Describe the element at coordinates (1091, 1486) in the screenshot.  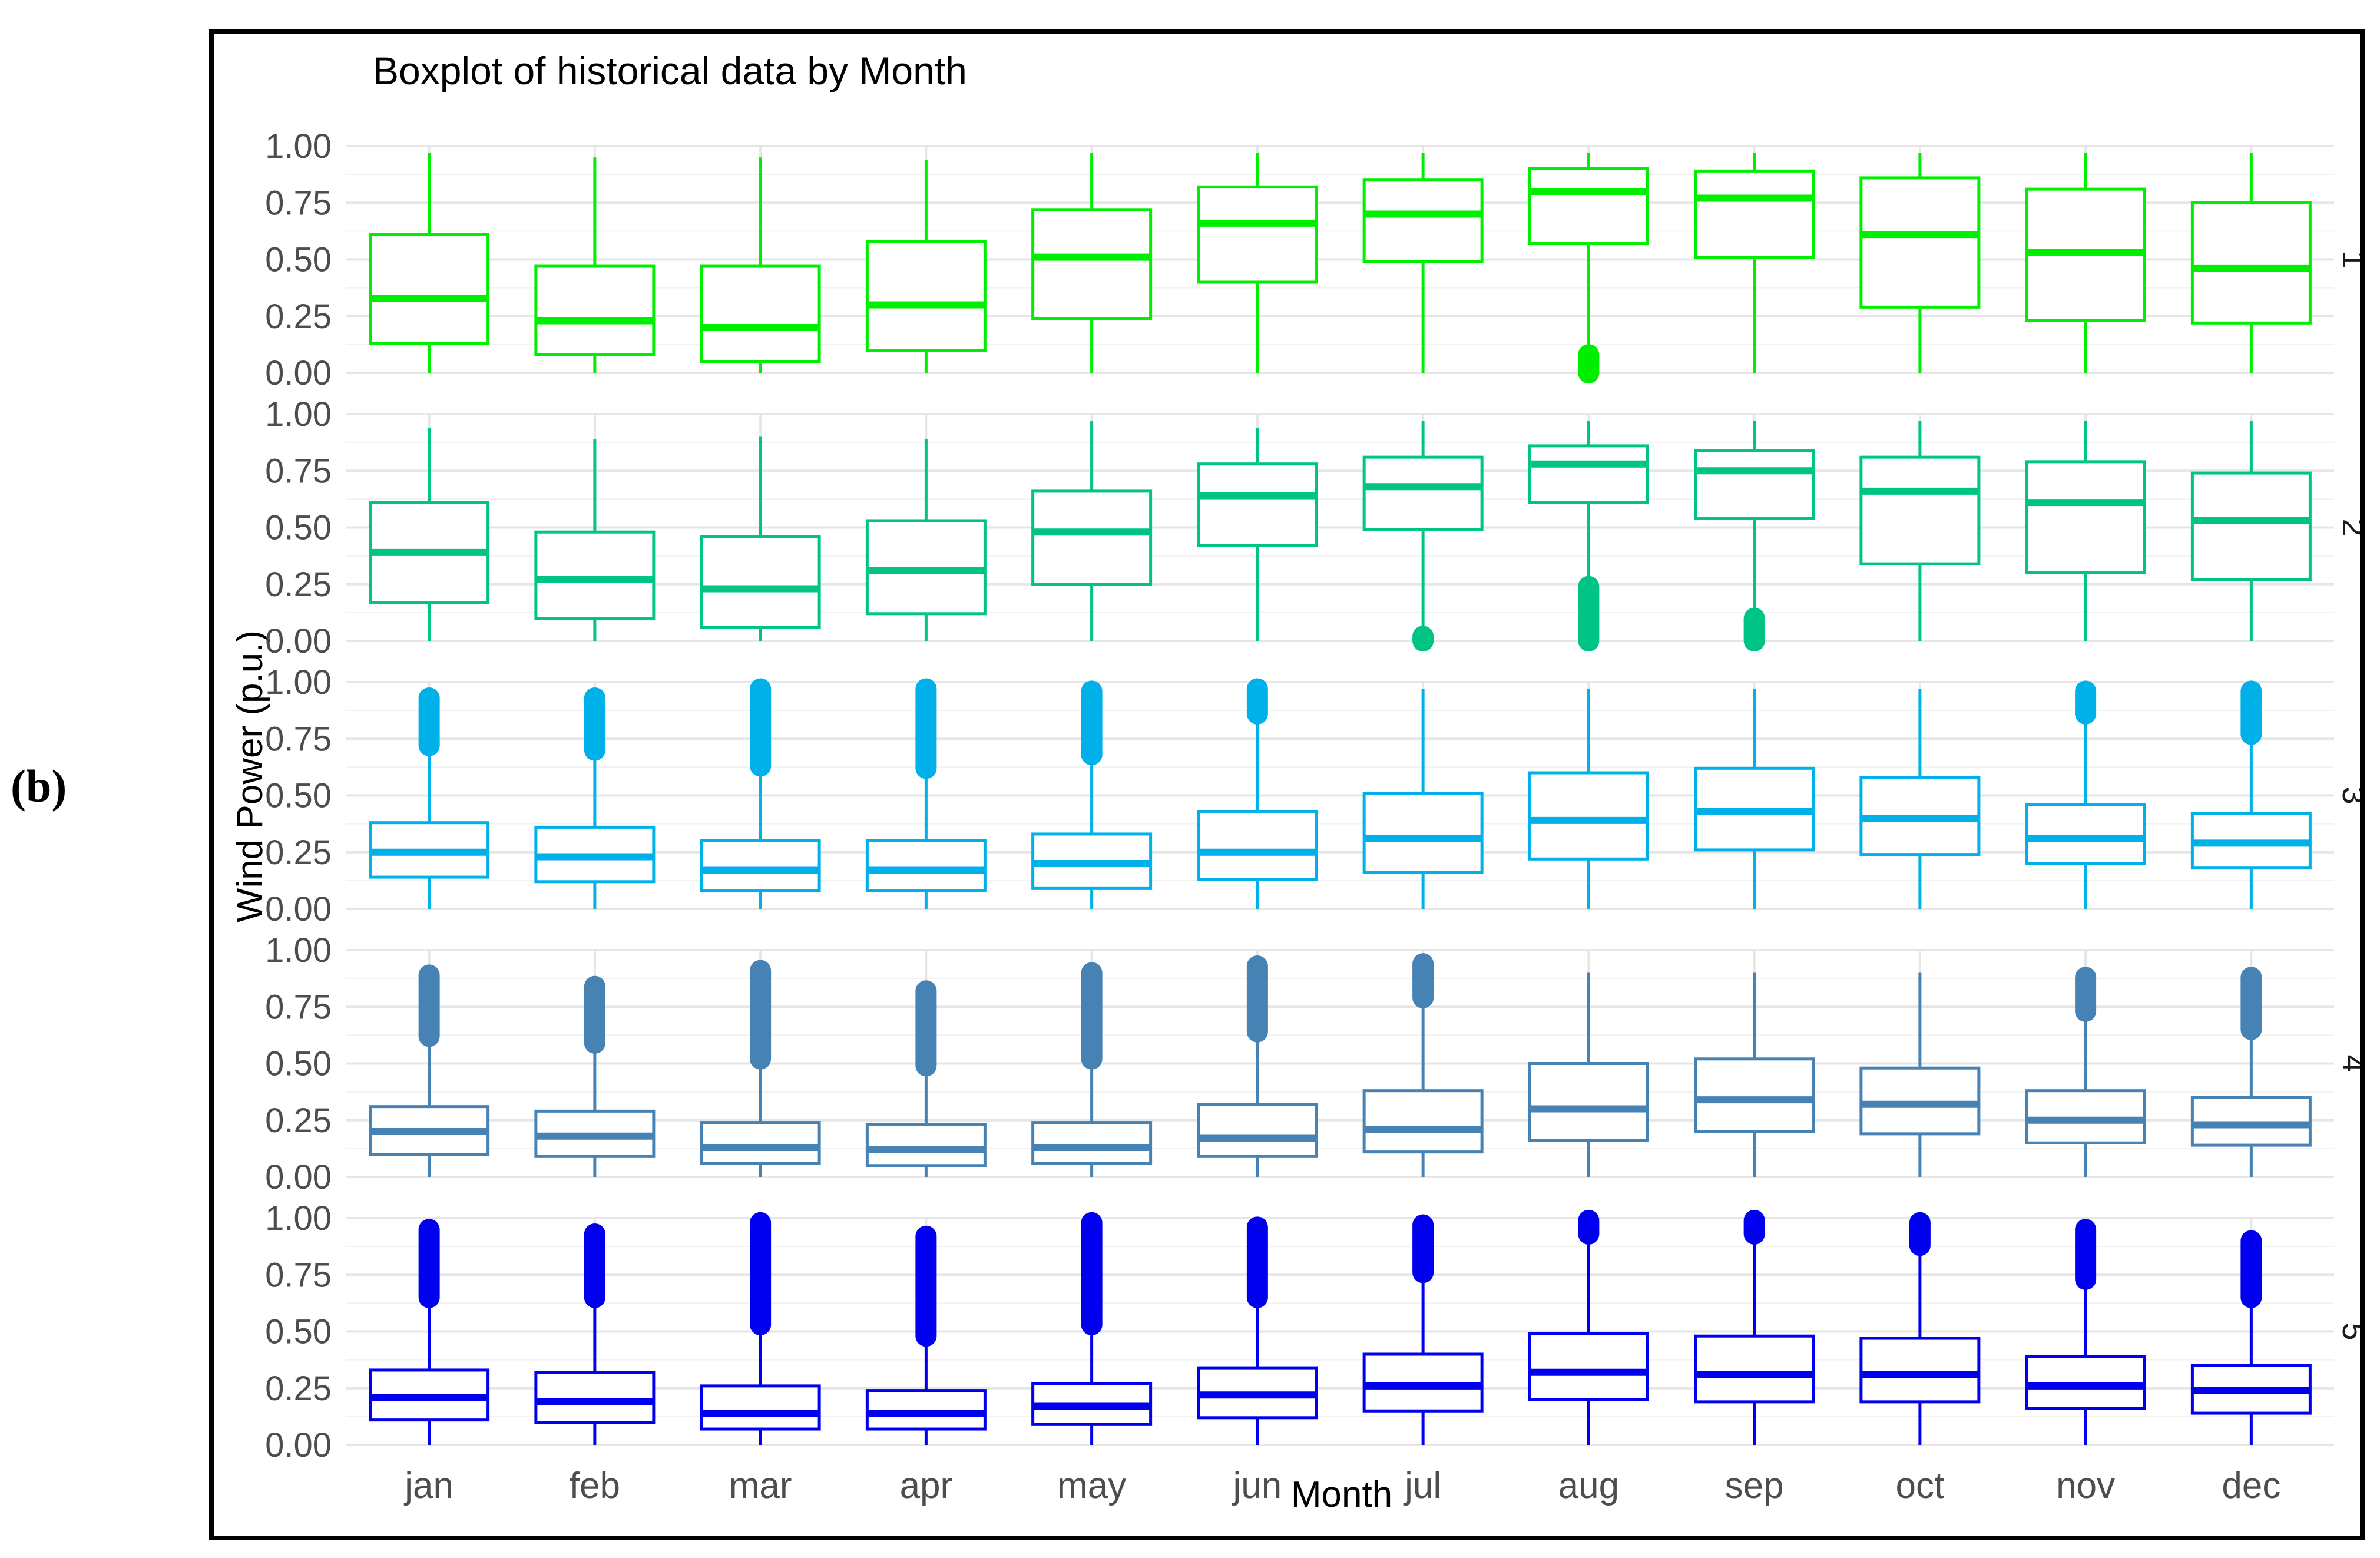
I see `x-tick-label: may` at that location.